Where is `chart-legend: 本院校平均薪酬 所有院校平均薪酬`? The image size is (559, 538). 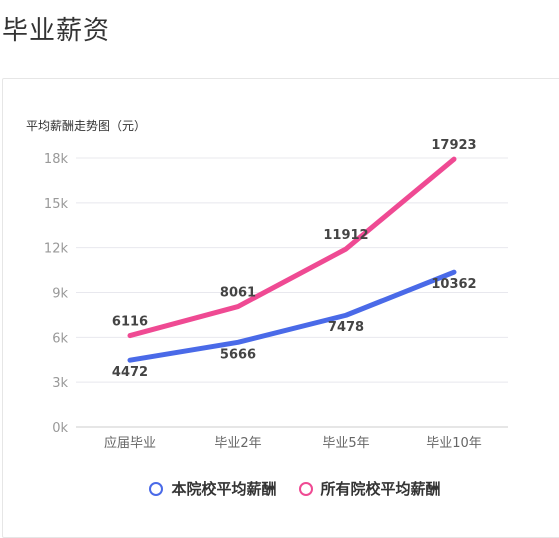
chart-legend: 本院校平均薪酬 所有院校平均薪酬 is located at coordinates (279, 488).